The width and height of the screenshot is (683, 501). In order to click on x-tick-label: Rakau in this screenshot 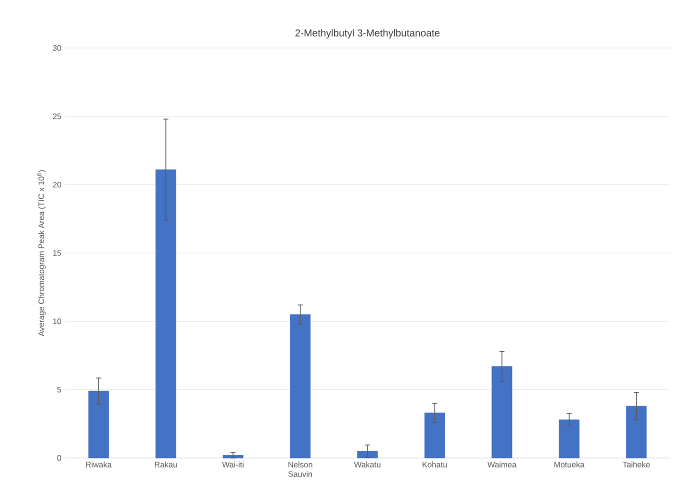, I will do `click(165, 465)`.